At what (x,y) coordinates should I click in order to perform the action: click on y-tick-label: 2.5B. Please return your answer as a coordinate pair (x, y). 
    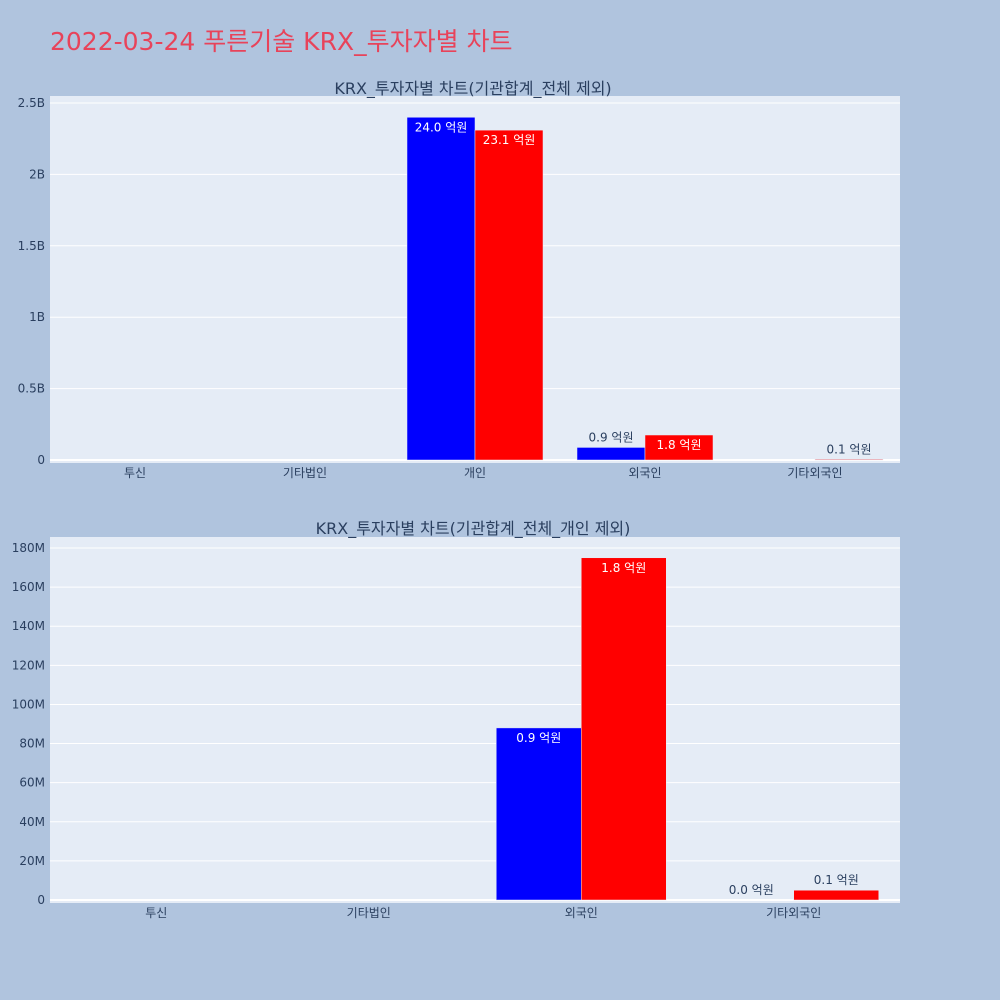
    Looking at the image, I should click on (31, 103).